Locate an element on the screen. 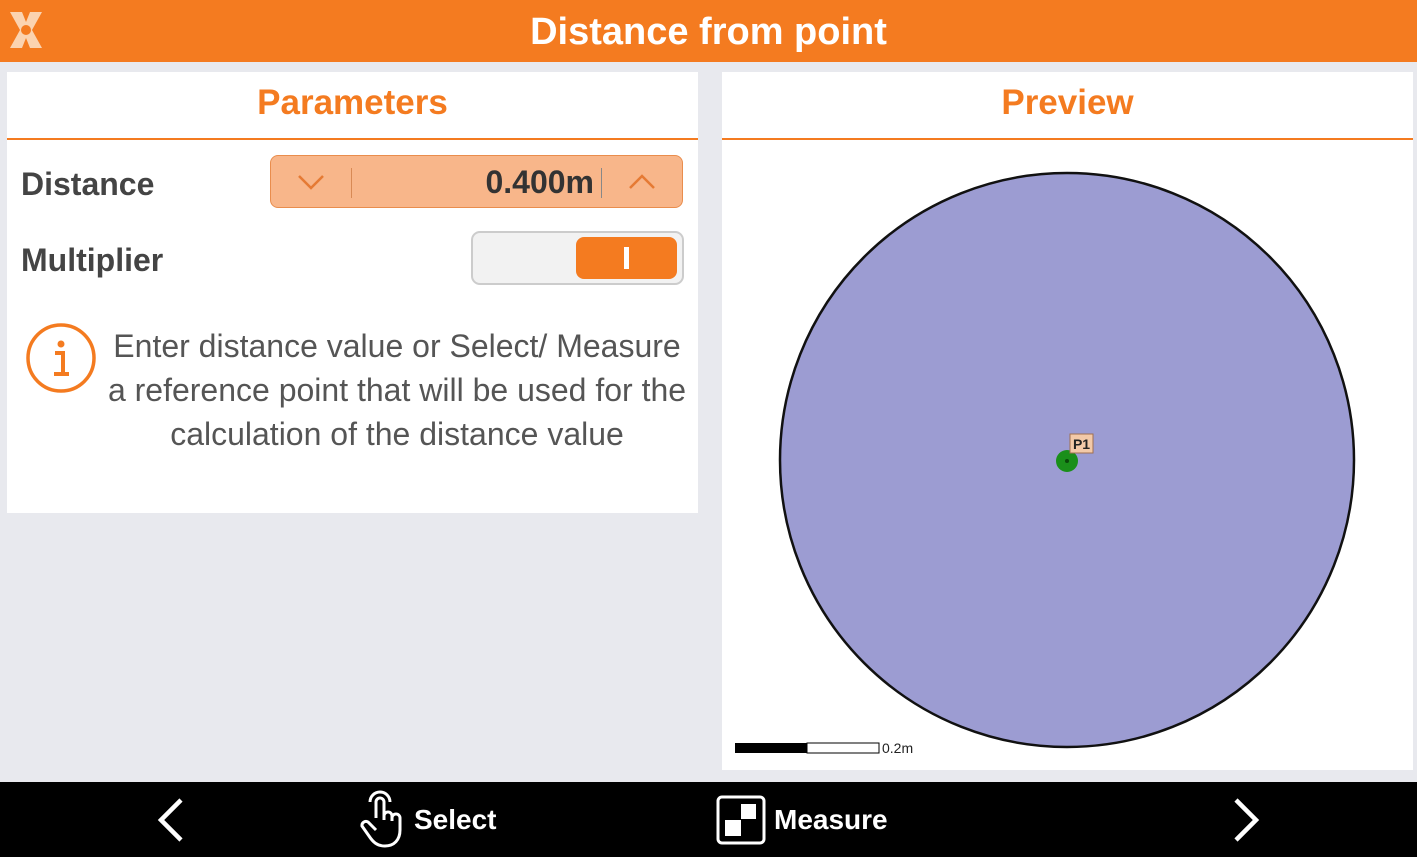  scale-bar-white is located at coordinates (843, 748).